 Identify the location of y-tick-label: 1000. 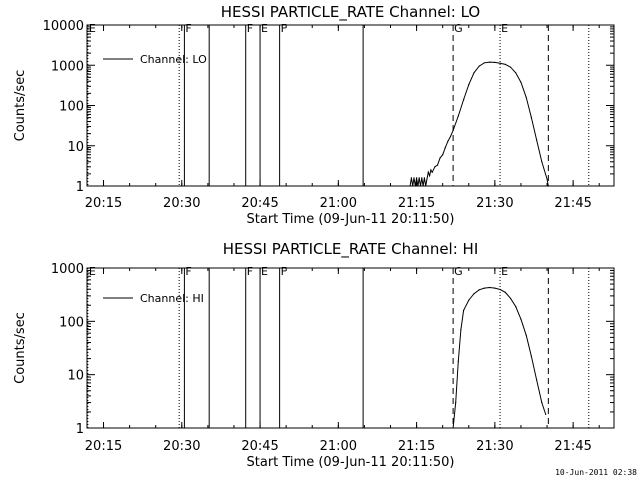
(67, 269).